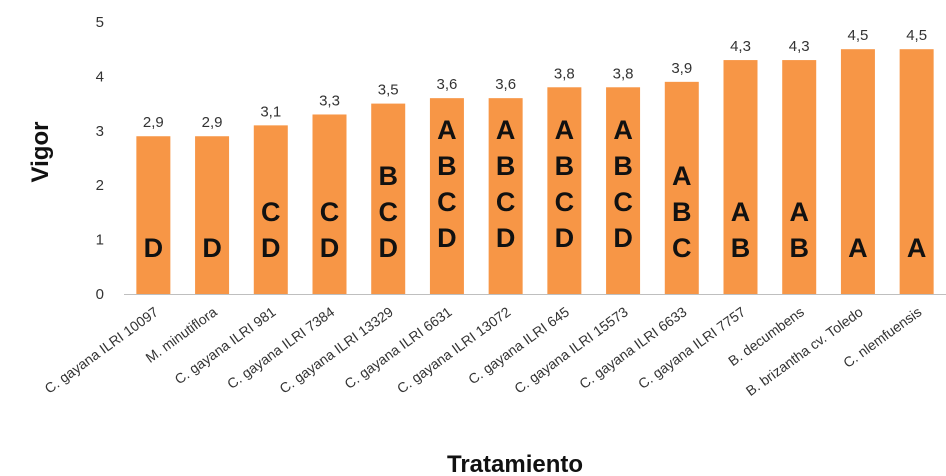 The width and height of the screenshot is (946, 476). I want to click on bar-value-label: 3,3, so click(329, 100).